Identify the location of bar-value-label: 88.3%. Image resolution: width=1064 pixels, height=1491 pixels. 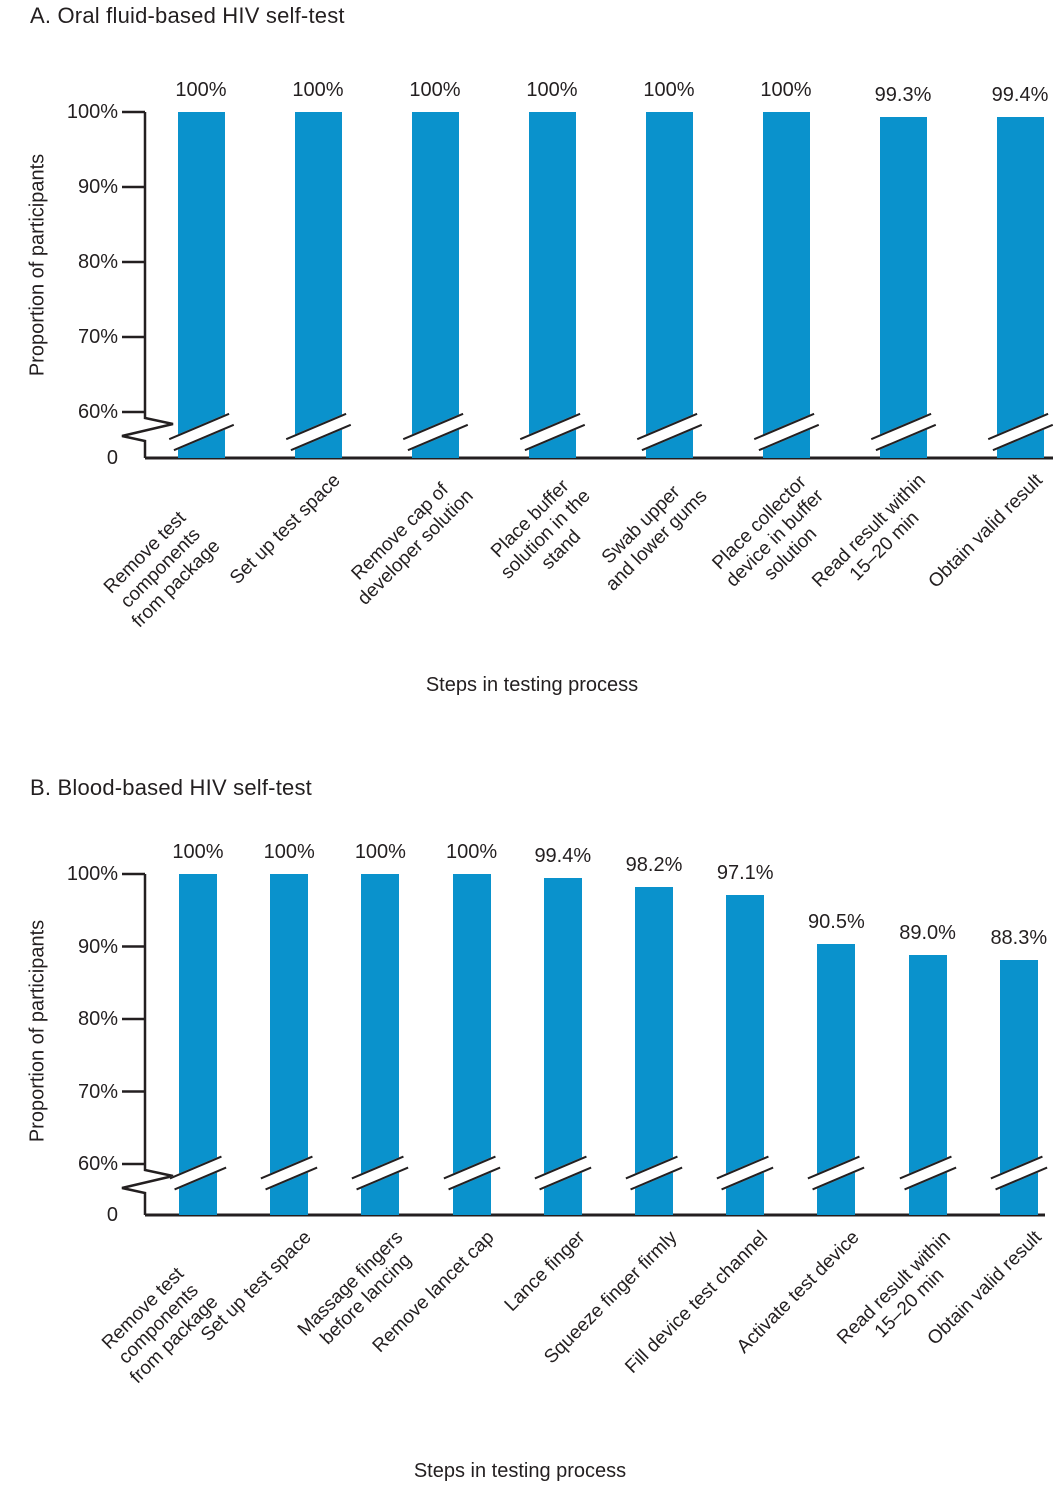
(1019, 937).